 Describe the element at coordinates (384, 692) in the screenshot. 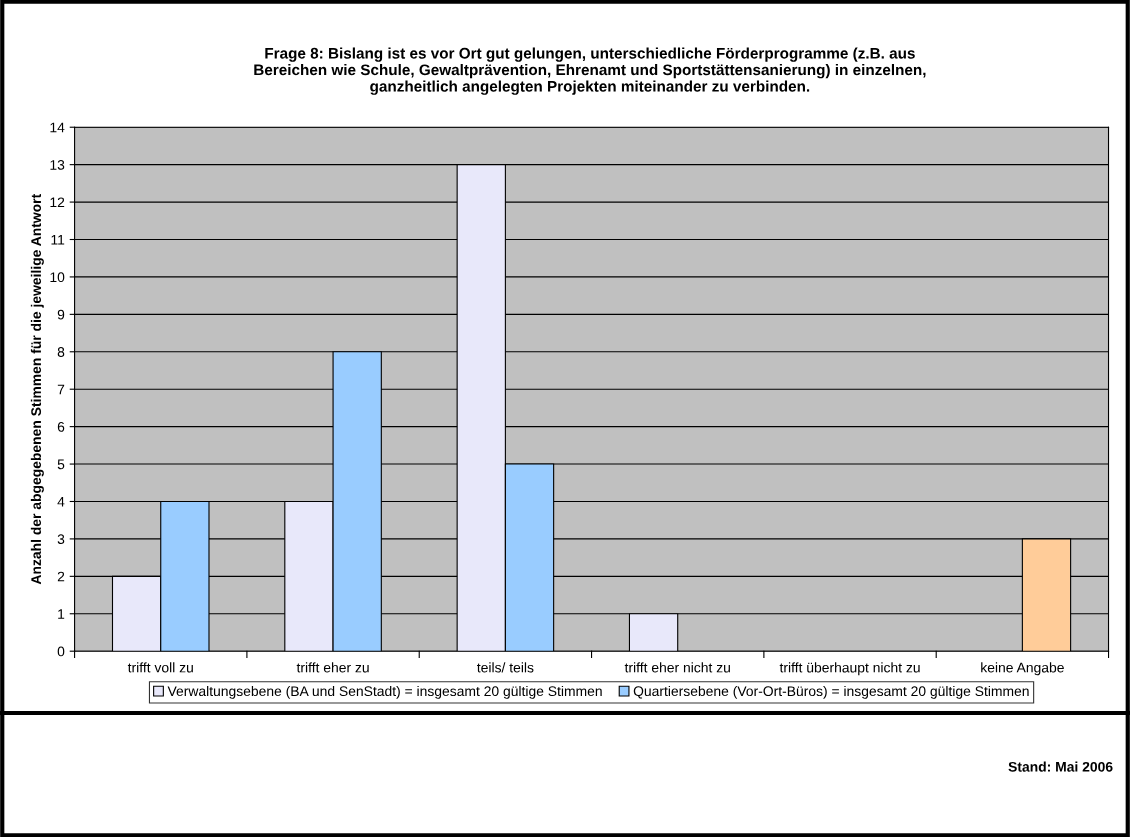

I see `legend-label: Verwaltungsebene (BA und SenStadt) = insgesamt 20 gültige Stimmen` at that location.